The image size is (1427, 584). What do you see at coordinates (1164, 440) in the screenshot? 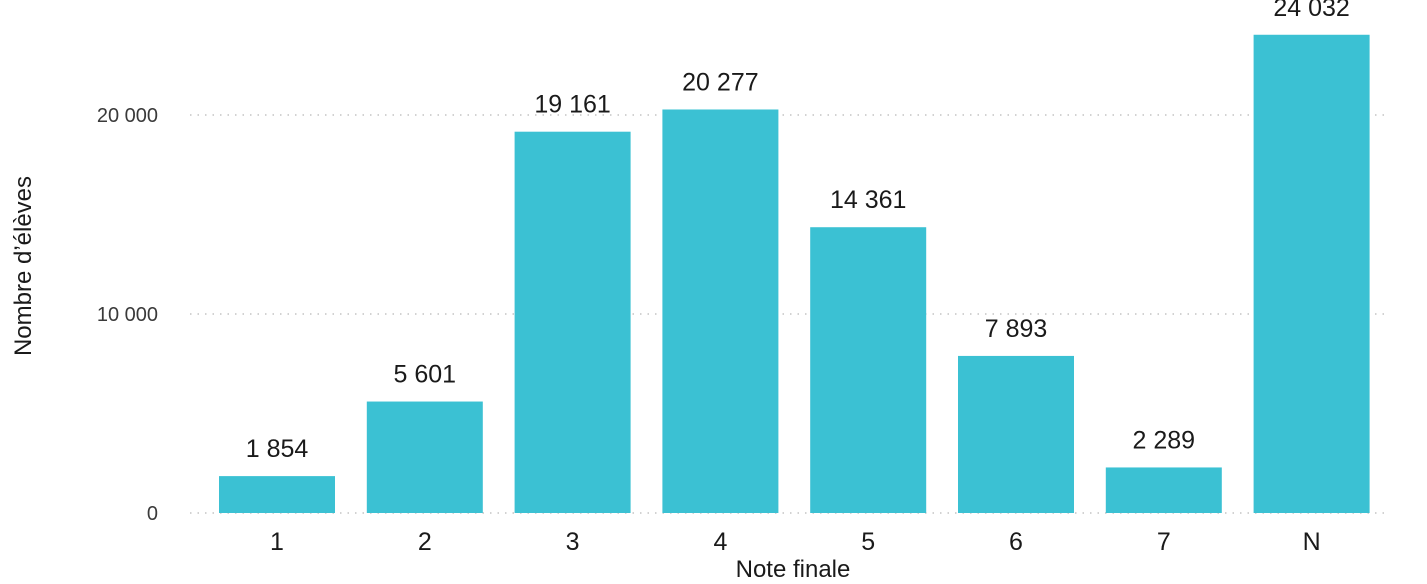
I see `data-label: 2 289` at bounding box center [1164, 440].